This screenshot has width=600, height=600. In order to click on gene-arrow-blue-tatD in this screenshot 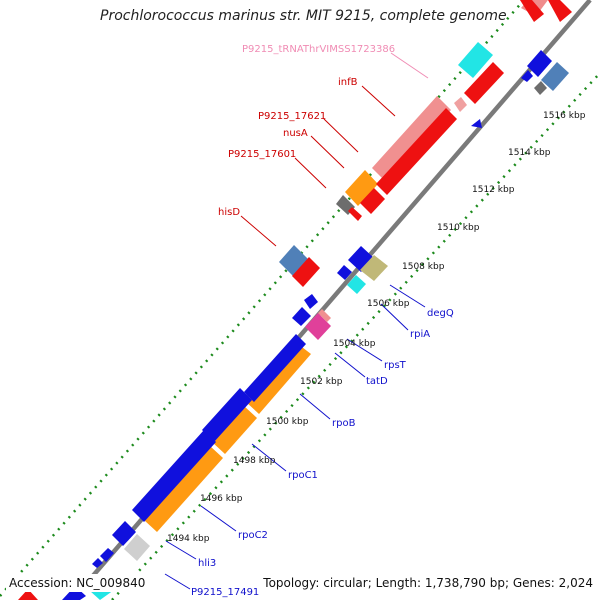, I will do `click(301, 316)`.